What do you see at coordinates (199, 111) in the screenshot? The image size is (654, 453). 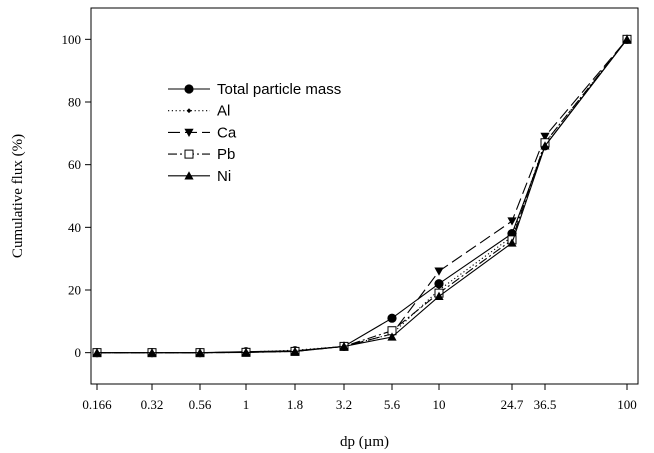 I see `legend-item: Al` at bounding box center [199, 111].